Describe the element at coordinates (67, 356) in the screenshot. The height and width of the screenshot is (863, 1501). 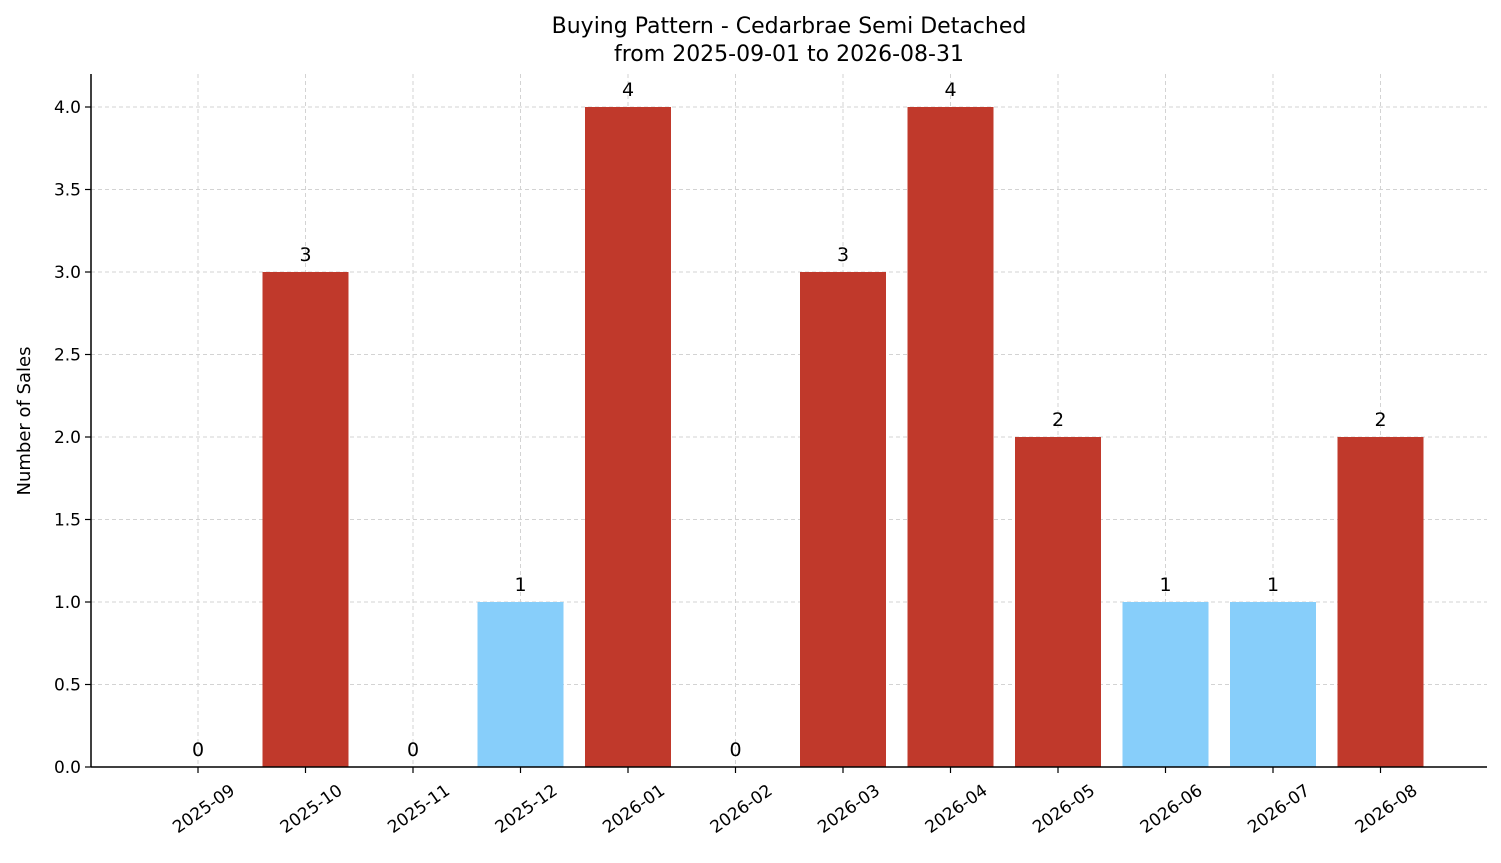
I see `y-tick-label: 2.5` at that location.